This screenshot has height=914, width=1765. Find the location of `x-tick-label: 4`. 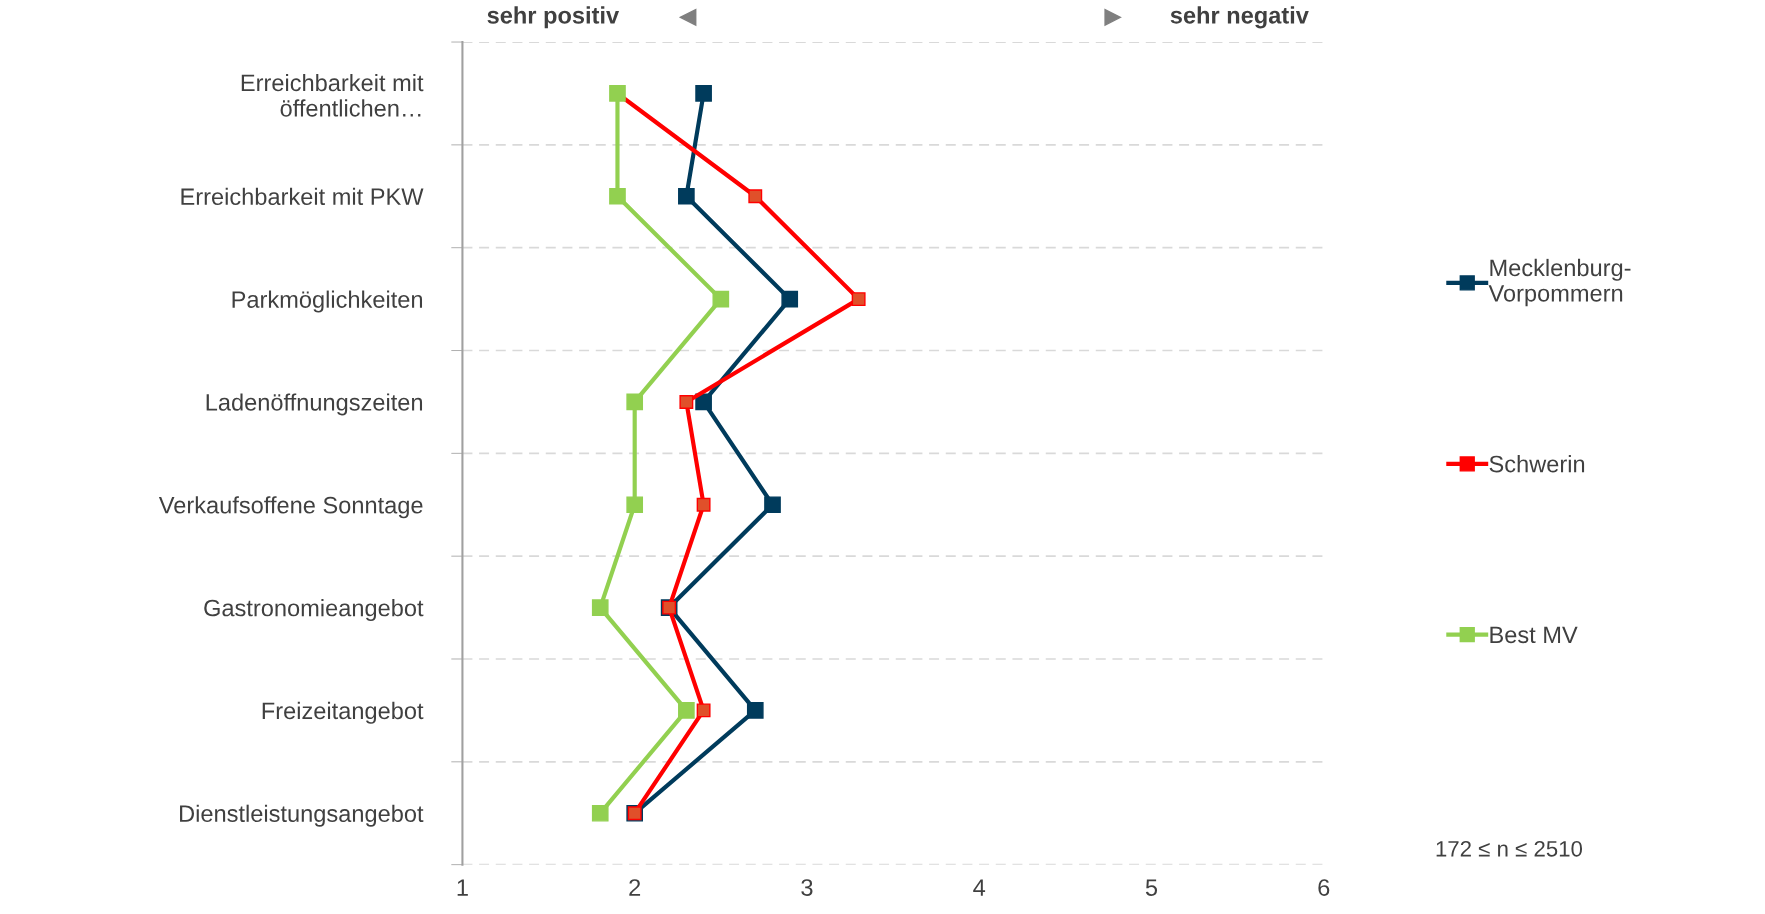

x-tick-label: 4 is located at coordinates (979, 887).